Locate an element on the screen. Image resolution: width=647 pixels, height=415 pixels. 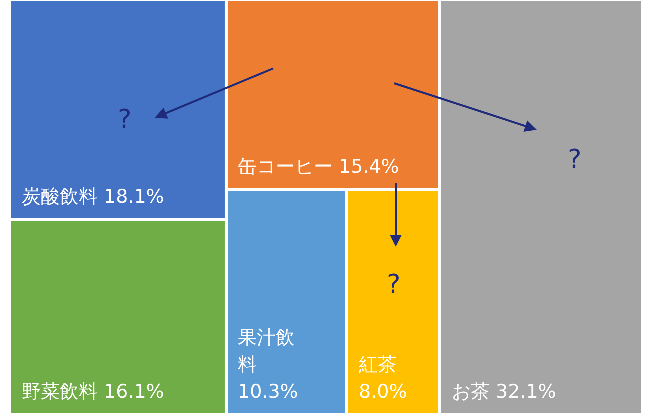
category-label: 野菜飲料 is located at coordinates (60, 392).